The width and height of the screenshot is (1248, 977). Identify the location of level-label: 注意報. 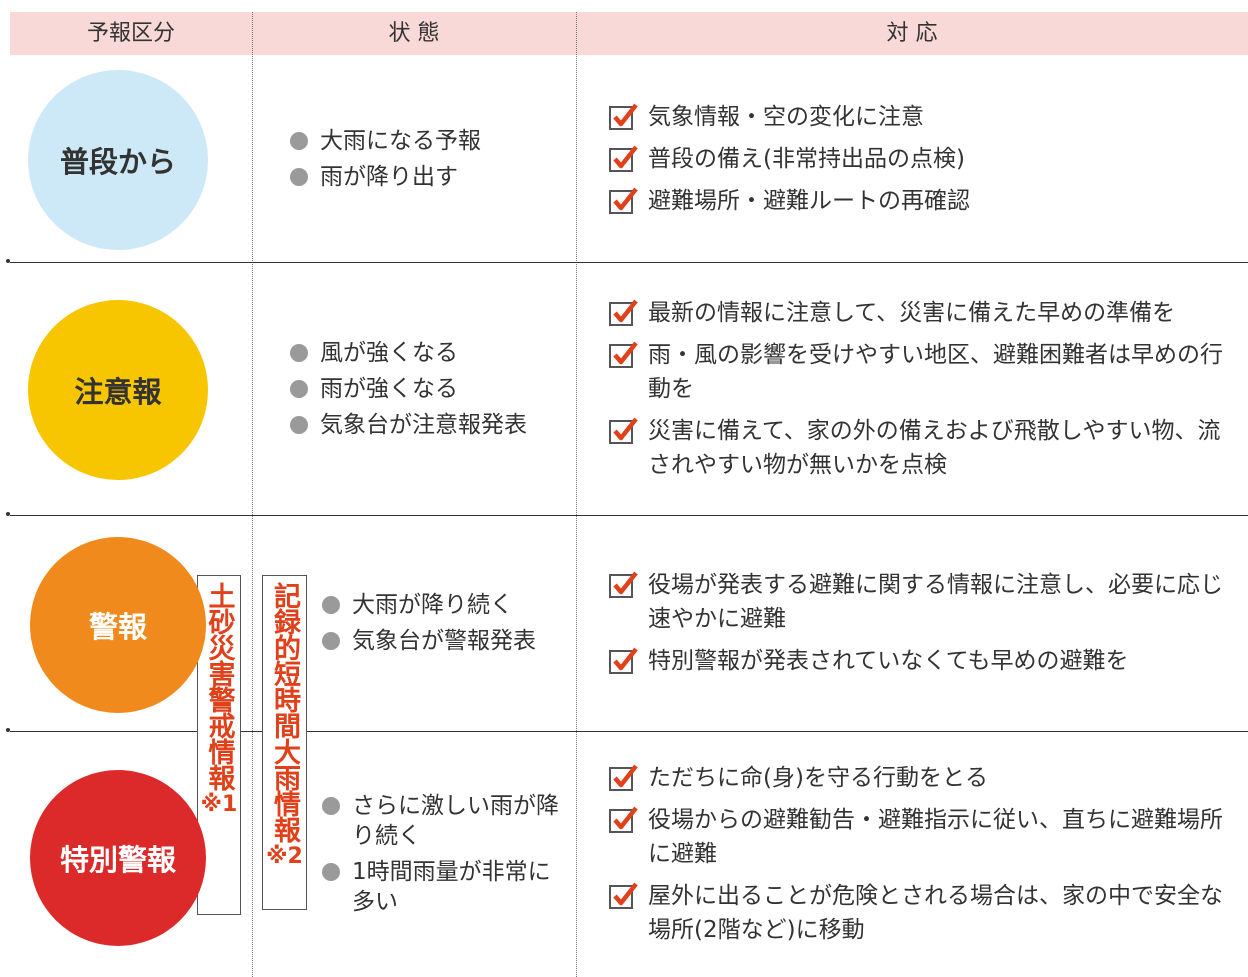
(118, 392).